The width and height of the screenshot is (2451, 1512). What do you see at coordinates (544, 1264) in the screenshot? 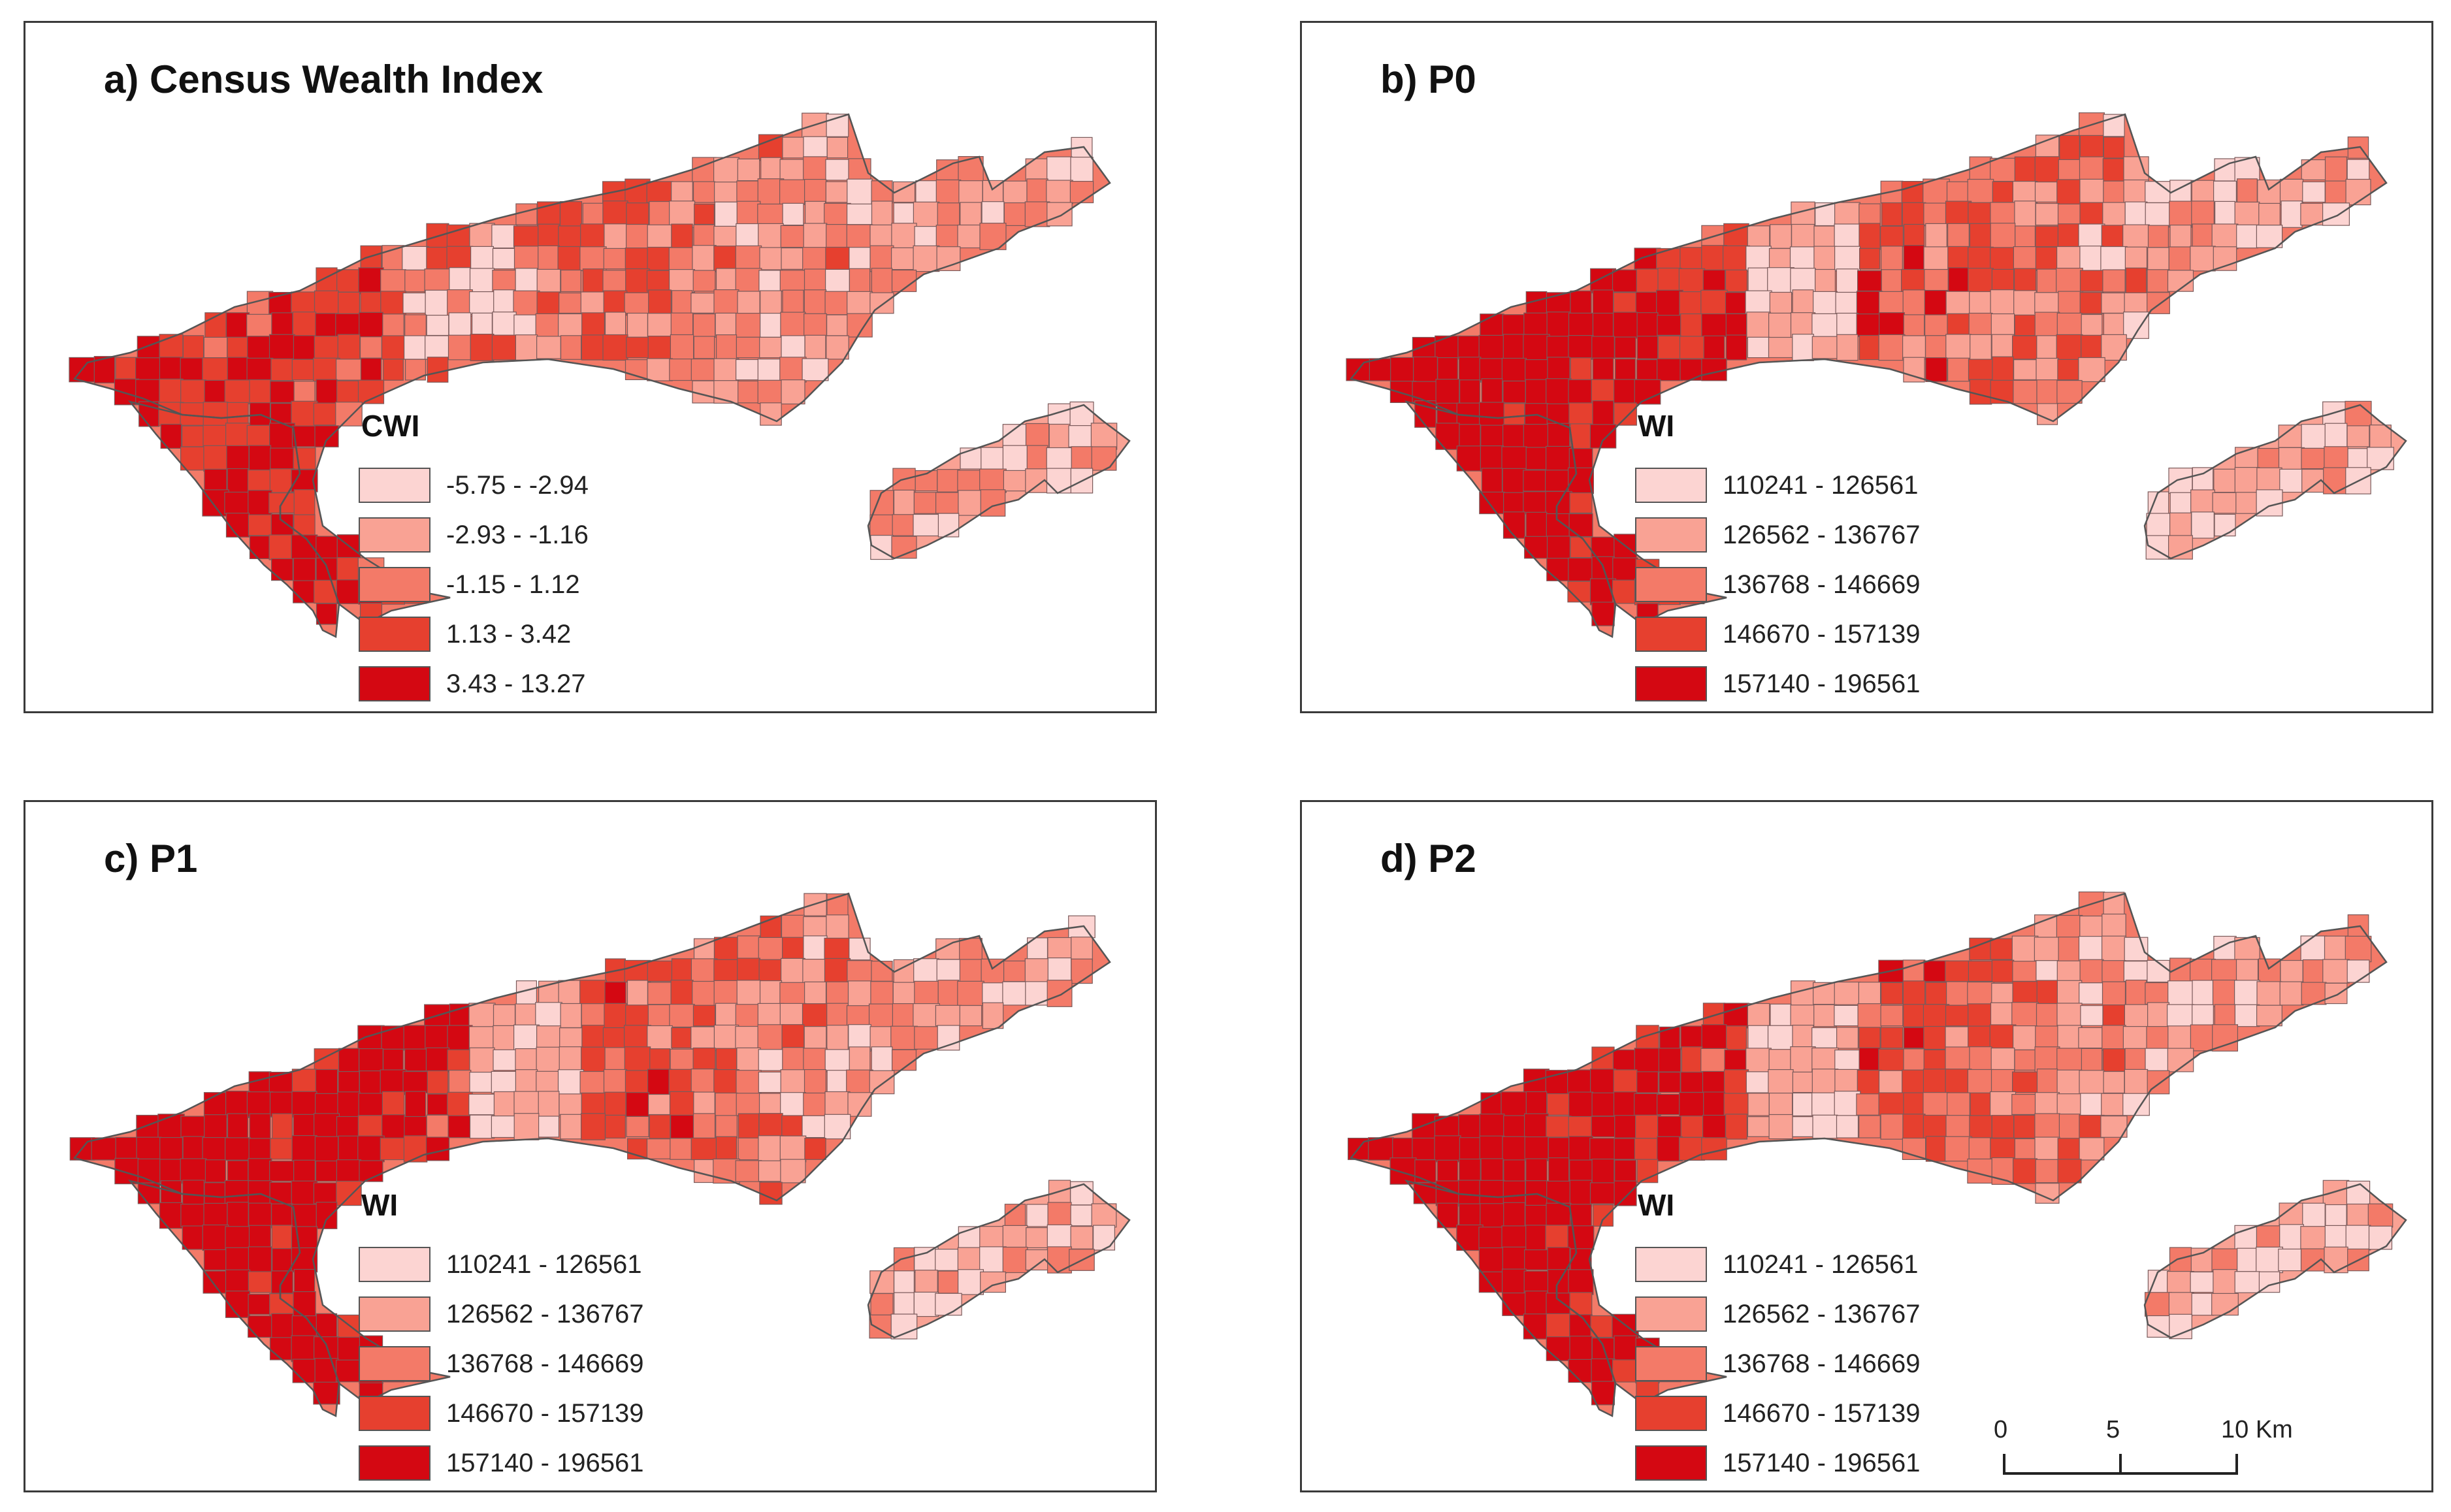
I see `legend-label: 110241 - 126561` at bounding box center [544, 1264].